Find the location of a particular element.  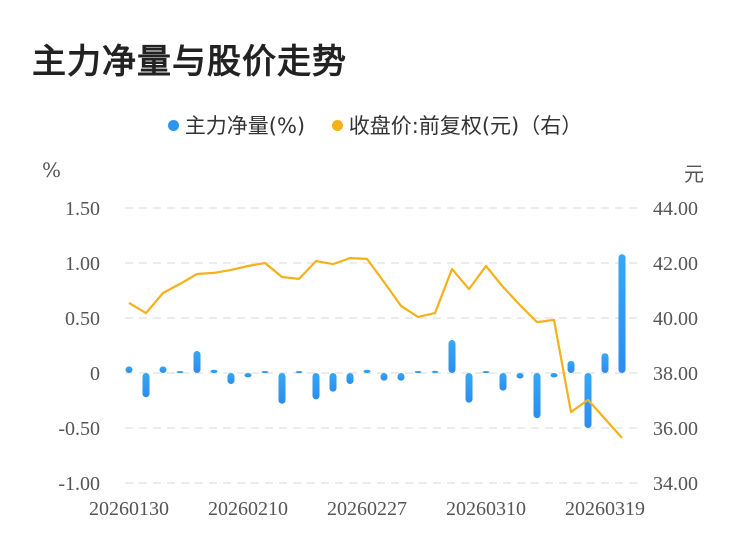

right-tick-label: 42.00 is located at coordinates (675, 264).